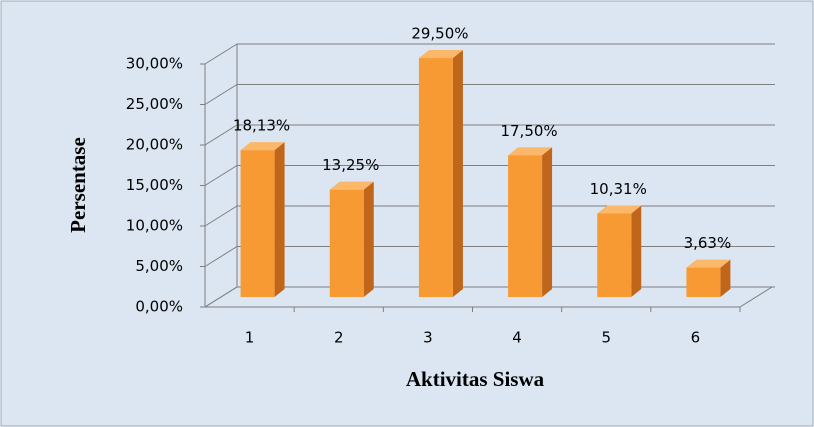 The width and height of the screenshot is (814, 427). Describe the element at coordinates (708, 243) in the screenshot. I see `value-label: 3,63%` at that location.